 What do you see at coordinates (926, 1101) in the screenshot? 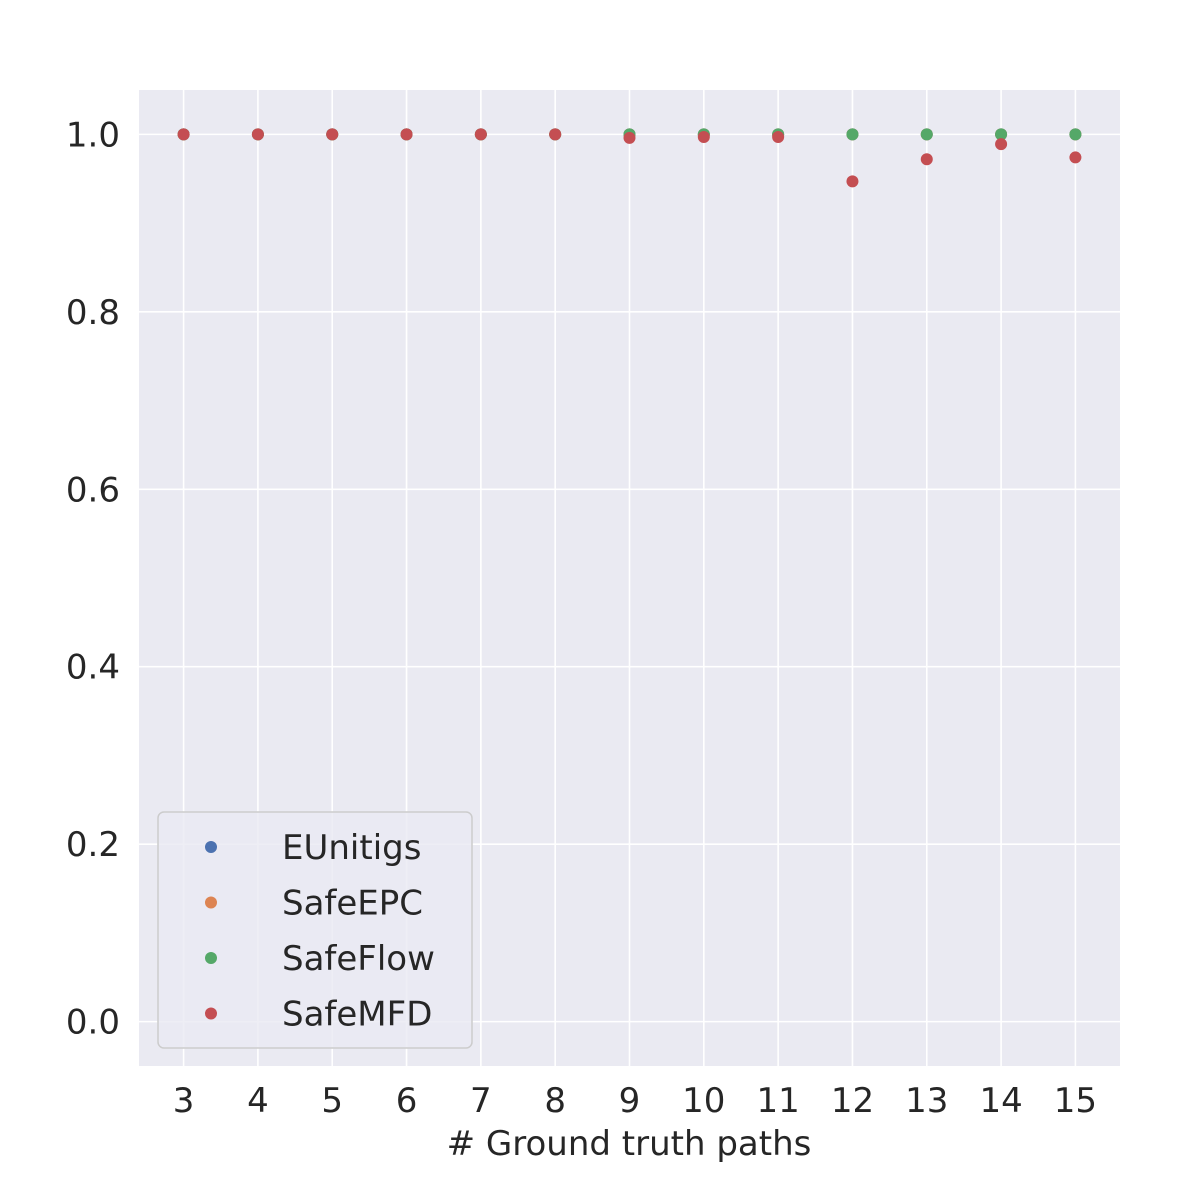
I see `x-tick-label: 13` at bounding box center [926, 1101].